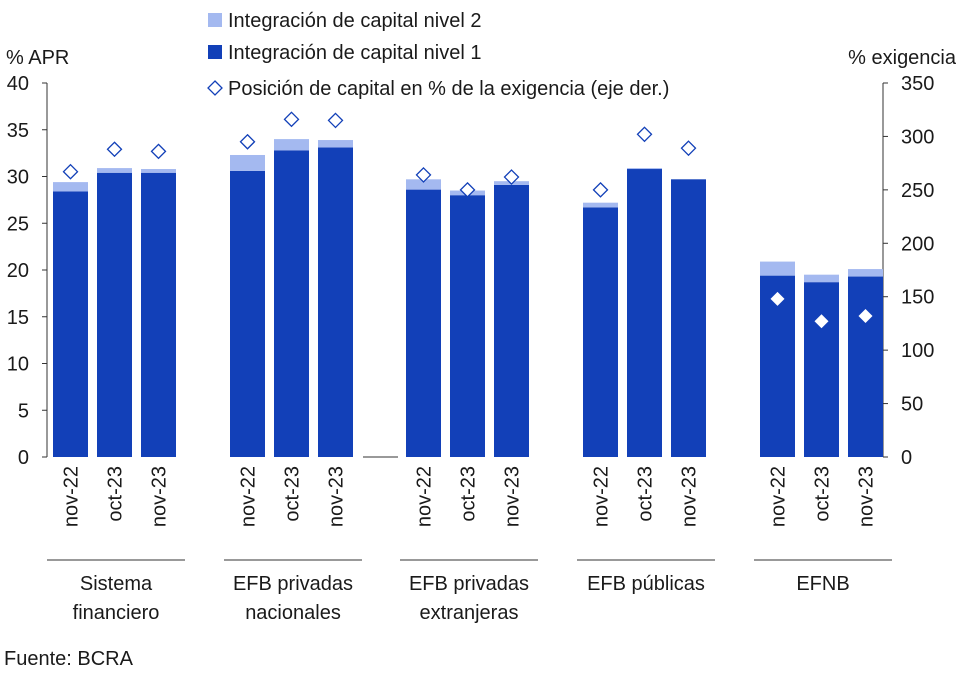 The height and width of the screenshot is (677, 960). Describe the element at coordinates (37, 58) in the screenshot. I see `left-axis-title: % APR` at that location.